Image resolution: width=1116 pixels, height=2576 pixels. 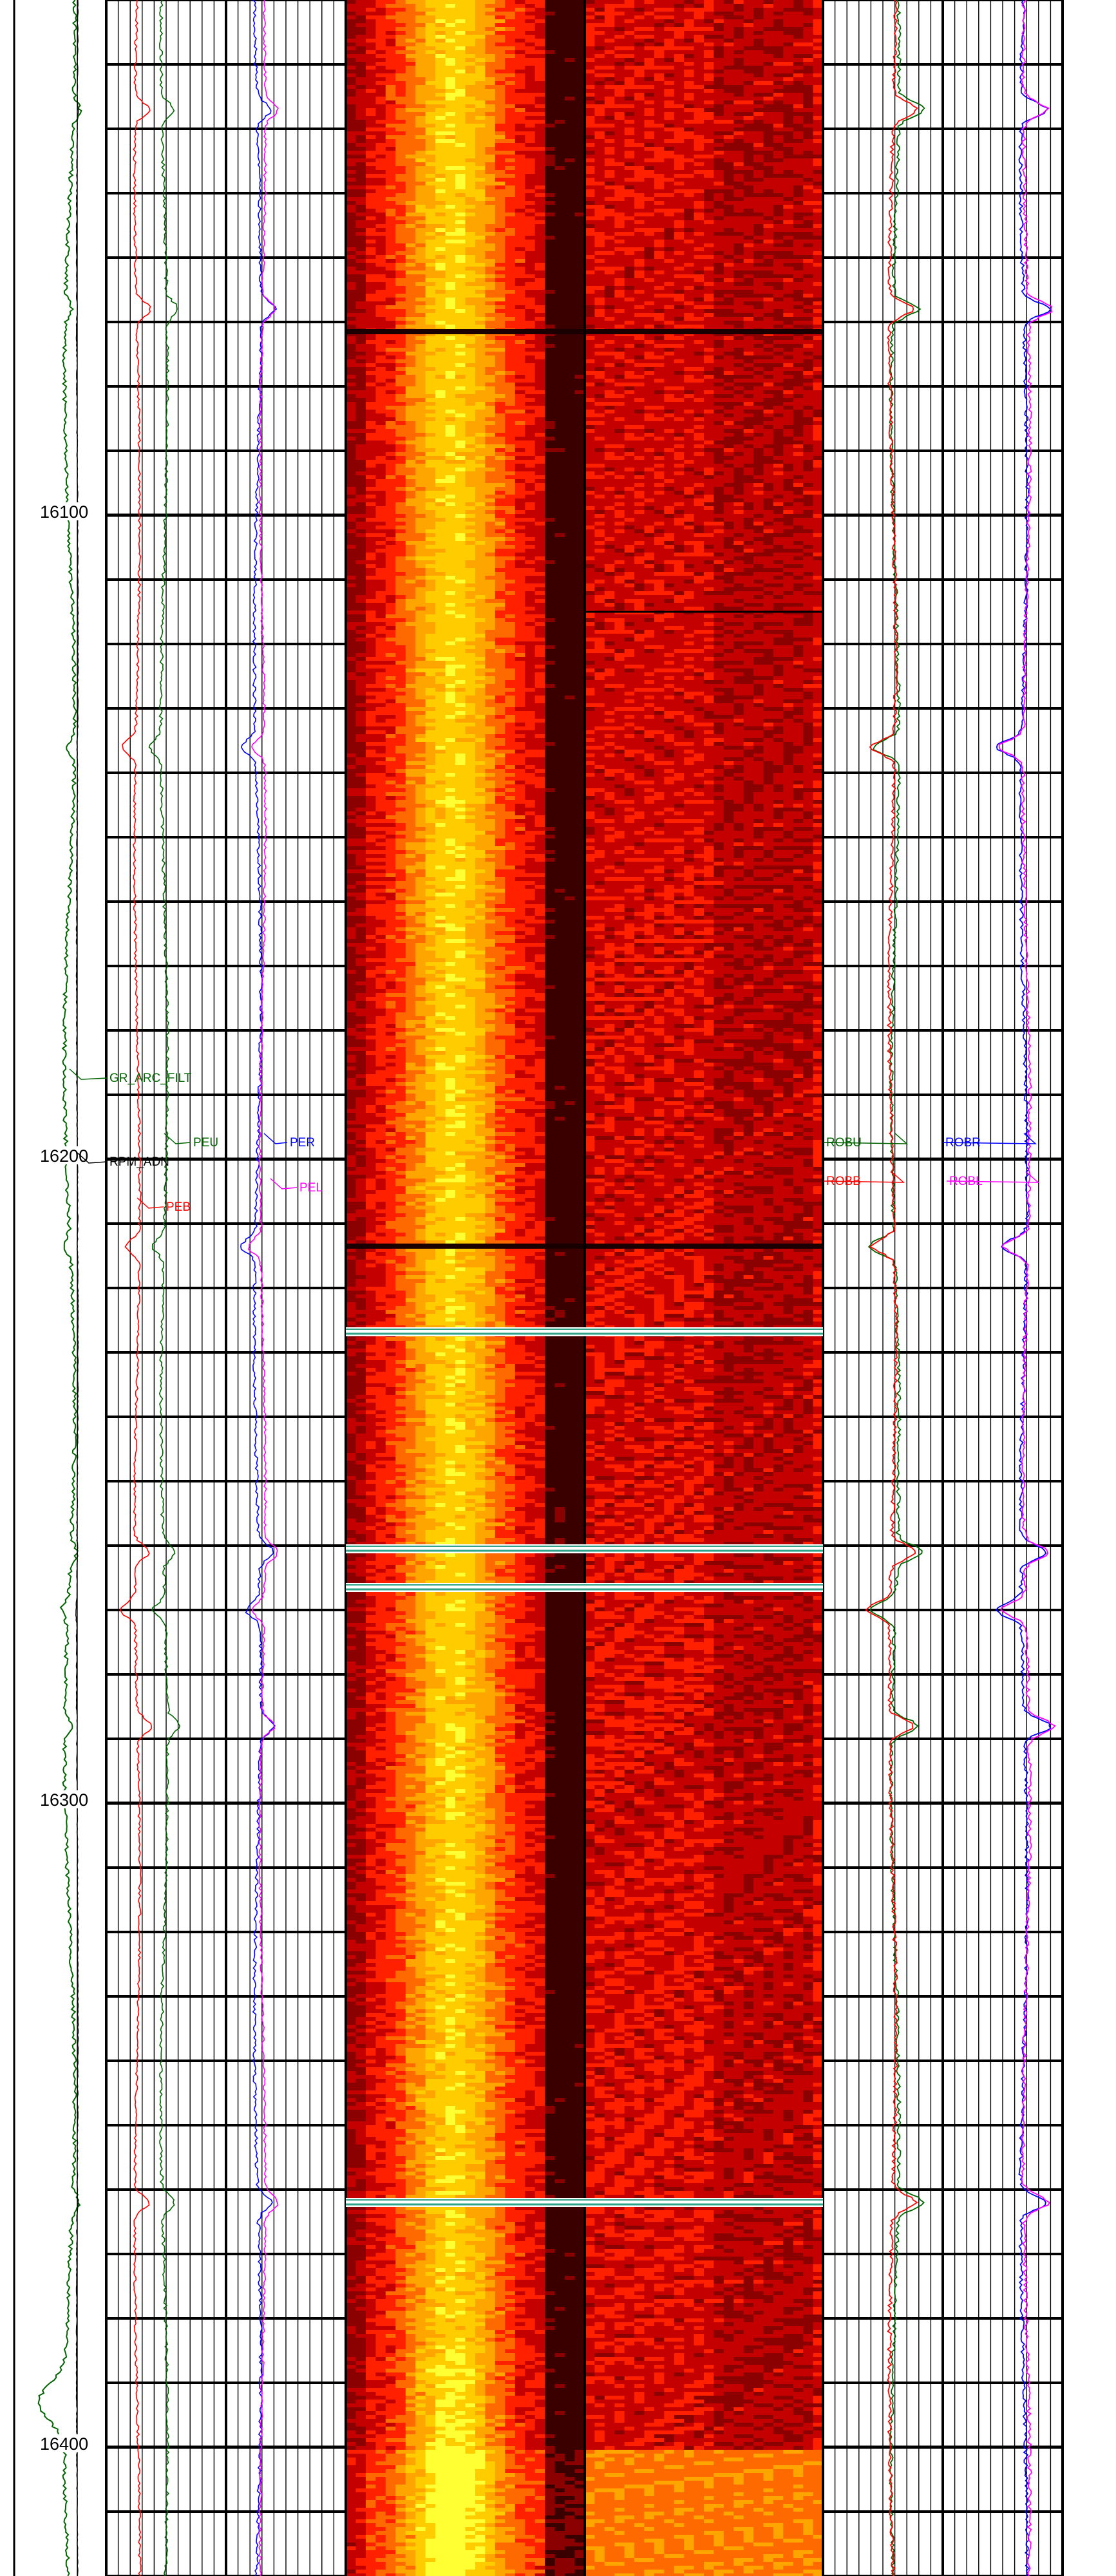 What do you see at coordinates (844, 1143) in the screenshot?
I see `label-robu: ROBU` at bounding box center [844, 1143].